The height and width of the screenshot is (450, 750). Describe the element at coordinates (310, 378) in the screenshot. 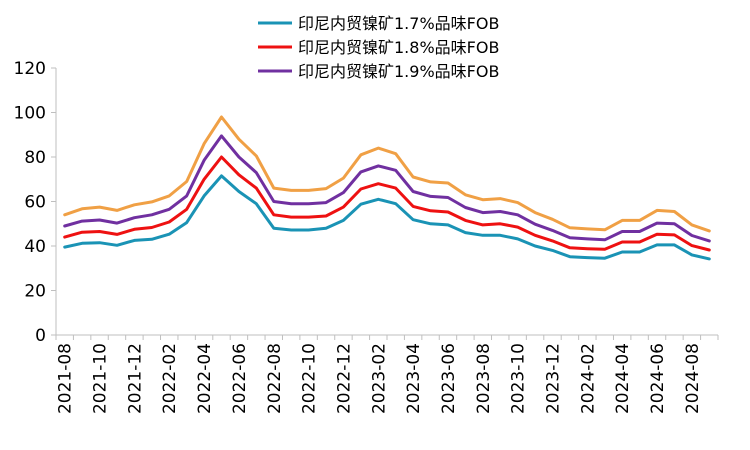

I see `x-tick-label: 2022-10` at that location.